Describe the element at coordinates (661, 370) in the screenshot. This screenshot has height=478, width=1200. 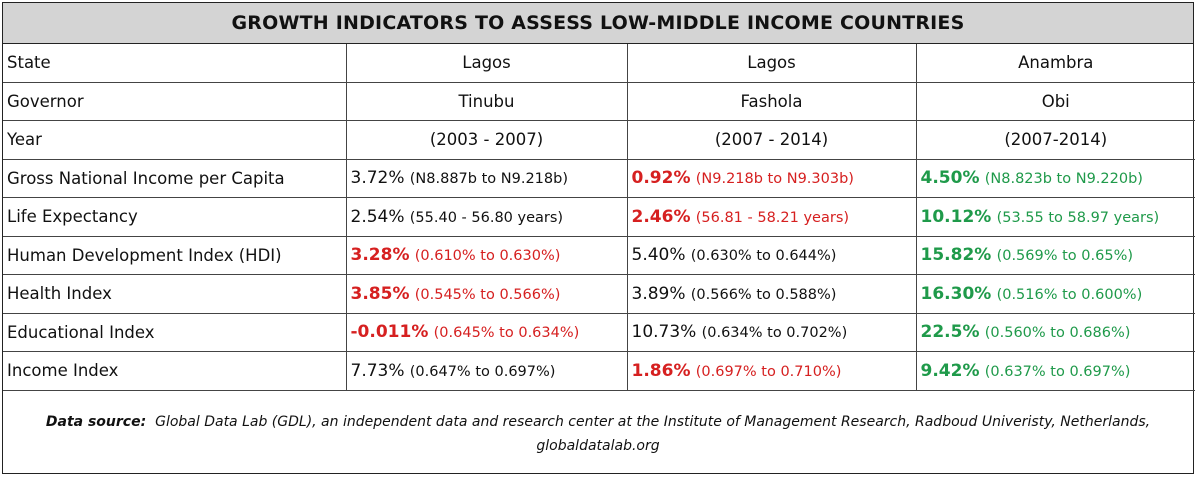
I see `percent-change: 1.86%` at that location.